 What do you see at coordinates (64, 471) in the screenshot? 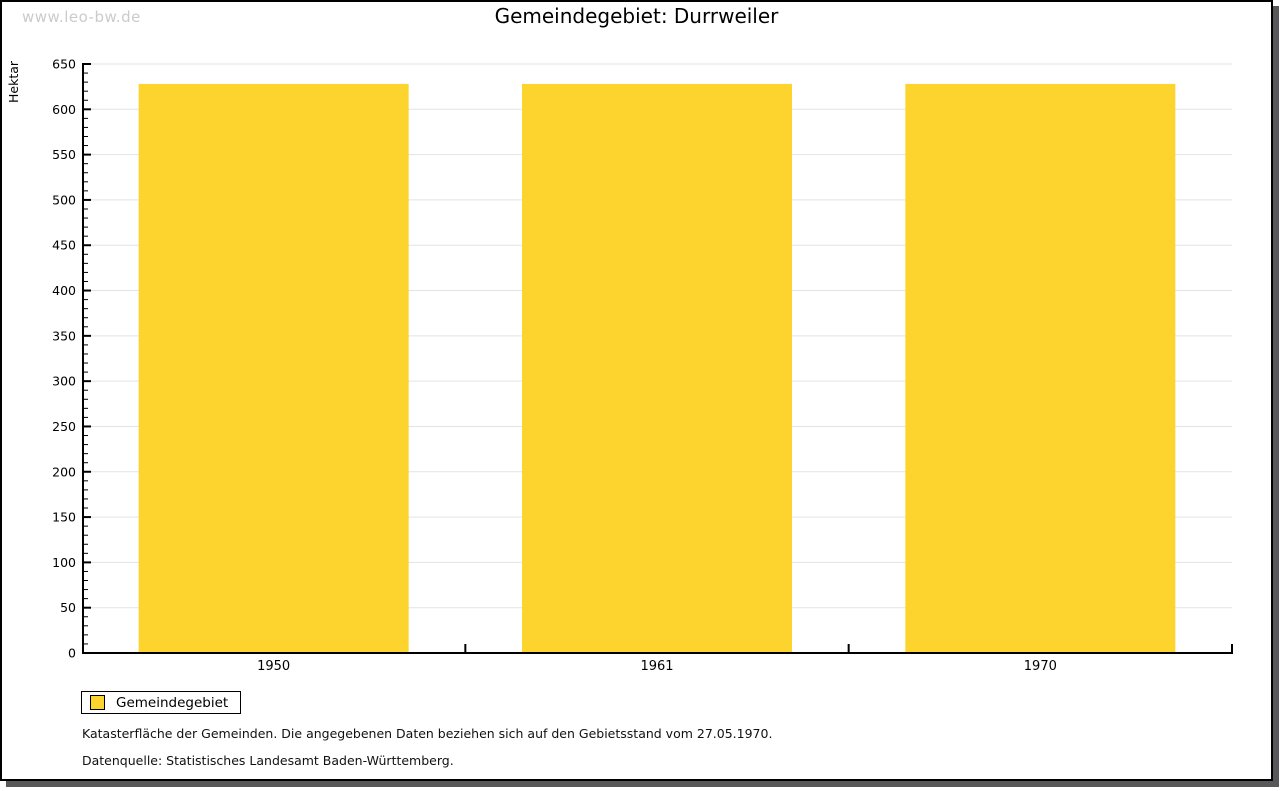
I see `y-tick-label: 200` at bounding box center [64, 471].